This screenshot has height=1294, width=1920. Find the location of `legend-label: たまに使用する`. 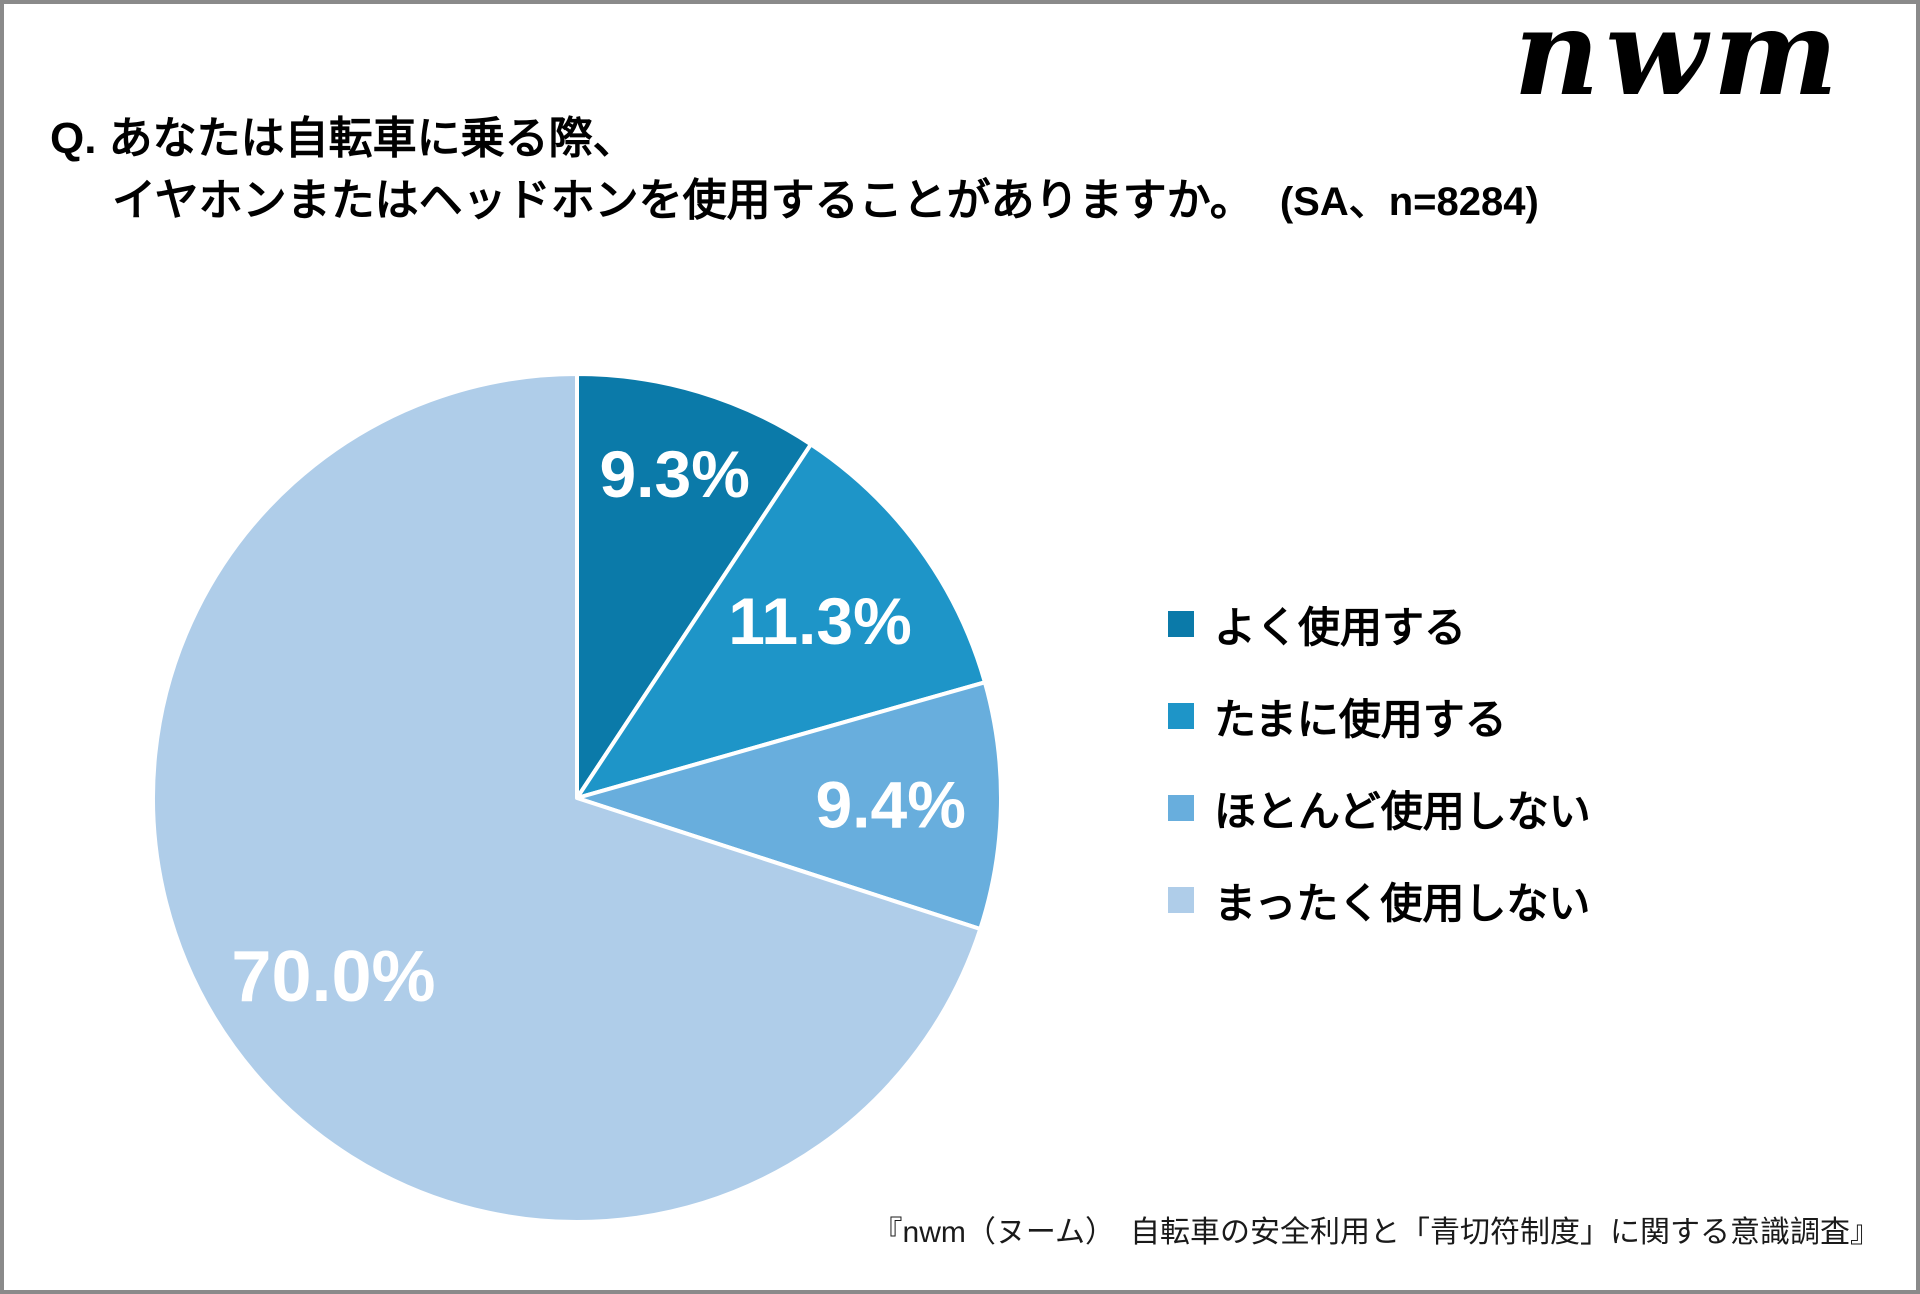

legend-label: たまに使用する is located at coordinates (1360, 719).